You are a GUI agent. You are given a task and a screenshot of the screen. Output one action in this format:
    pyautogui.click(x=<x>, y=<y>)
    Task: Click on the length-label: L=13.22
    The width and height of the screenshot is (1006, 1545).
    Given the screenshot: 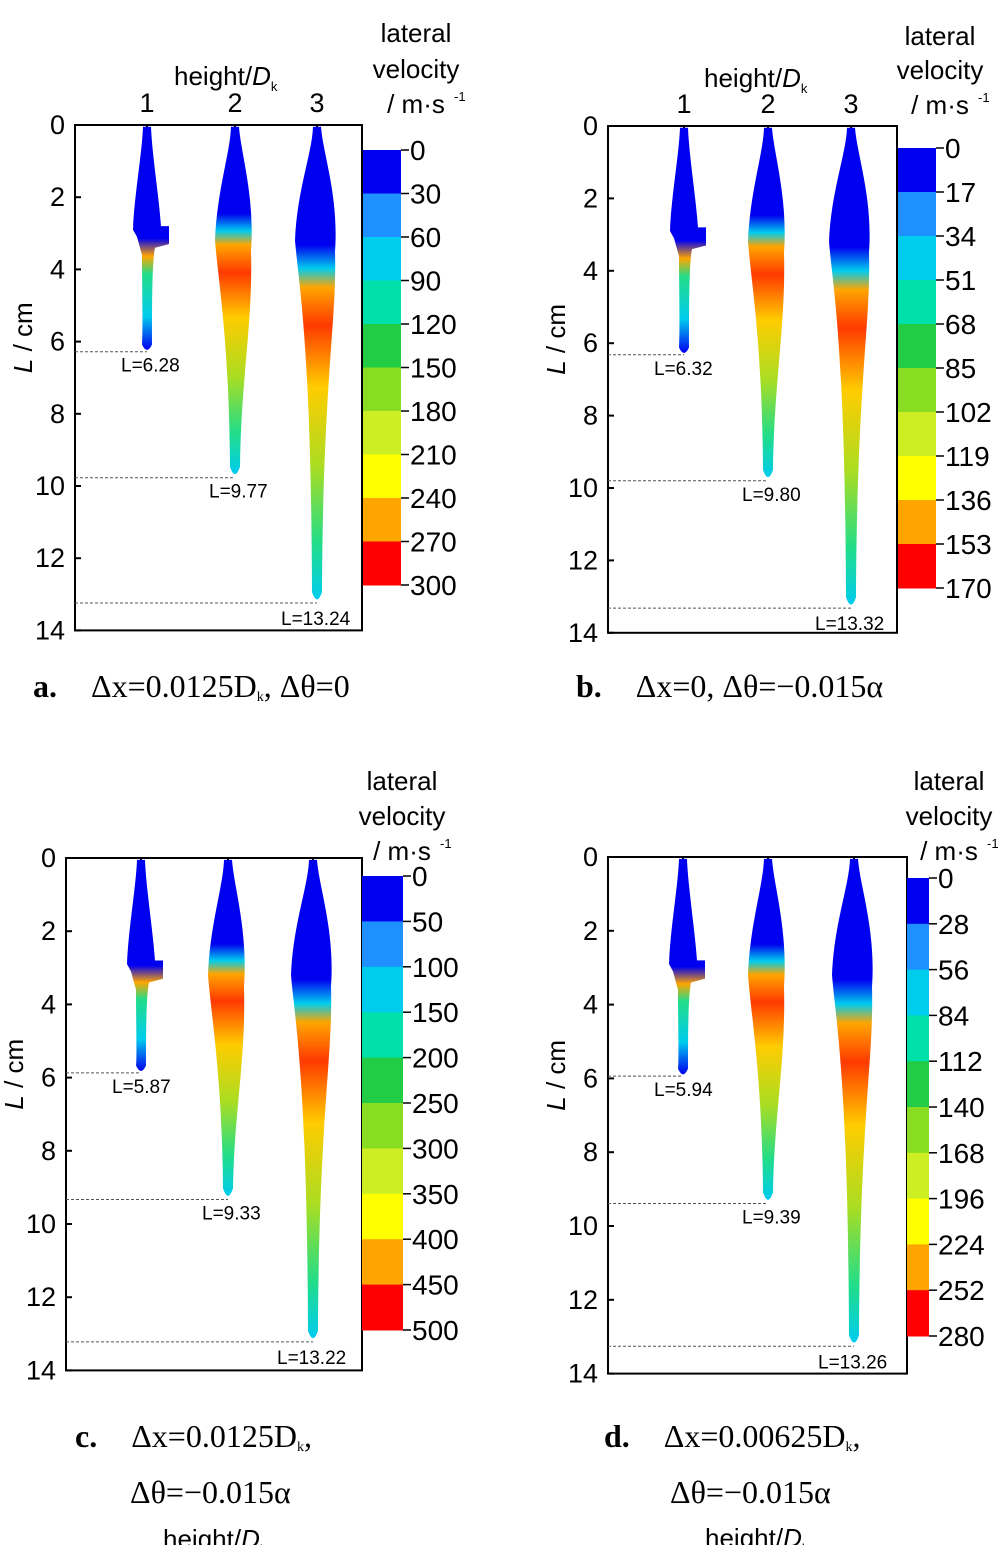 What is the action you would take?
    pyautogui.click(x=311, y=1358)
    